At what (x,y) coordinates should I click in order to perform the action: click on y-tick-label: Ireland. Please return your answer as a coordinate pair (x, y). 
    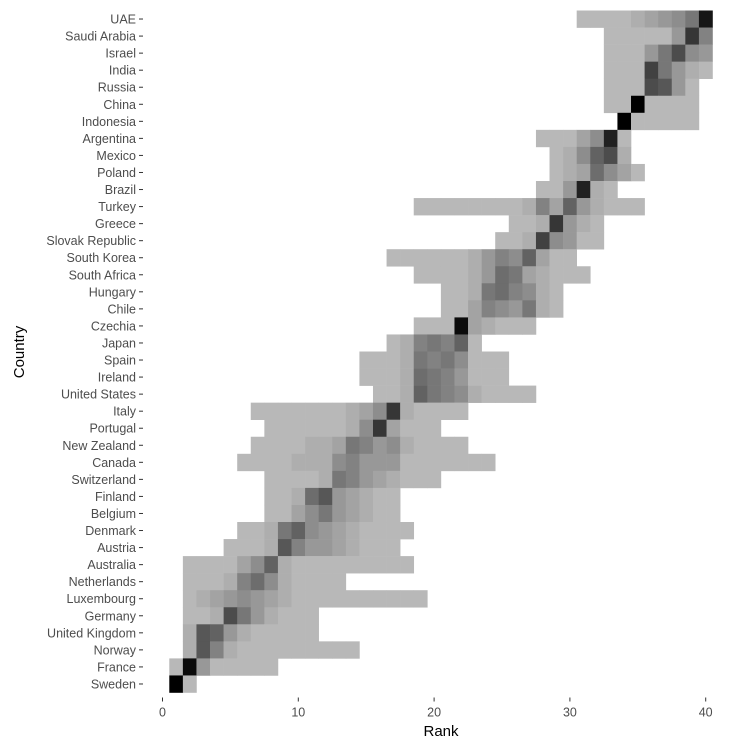
    Looking at the image, I should click on (117, 378).